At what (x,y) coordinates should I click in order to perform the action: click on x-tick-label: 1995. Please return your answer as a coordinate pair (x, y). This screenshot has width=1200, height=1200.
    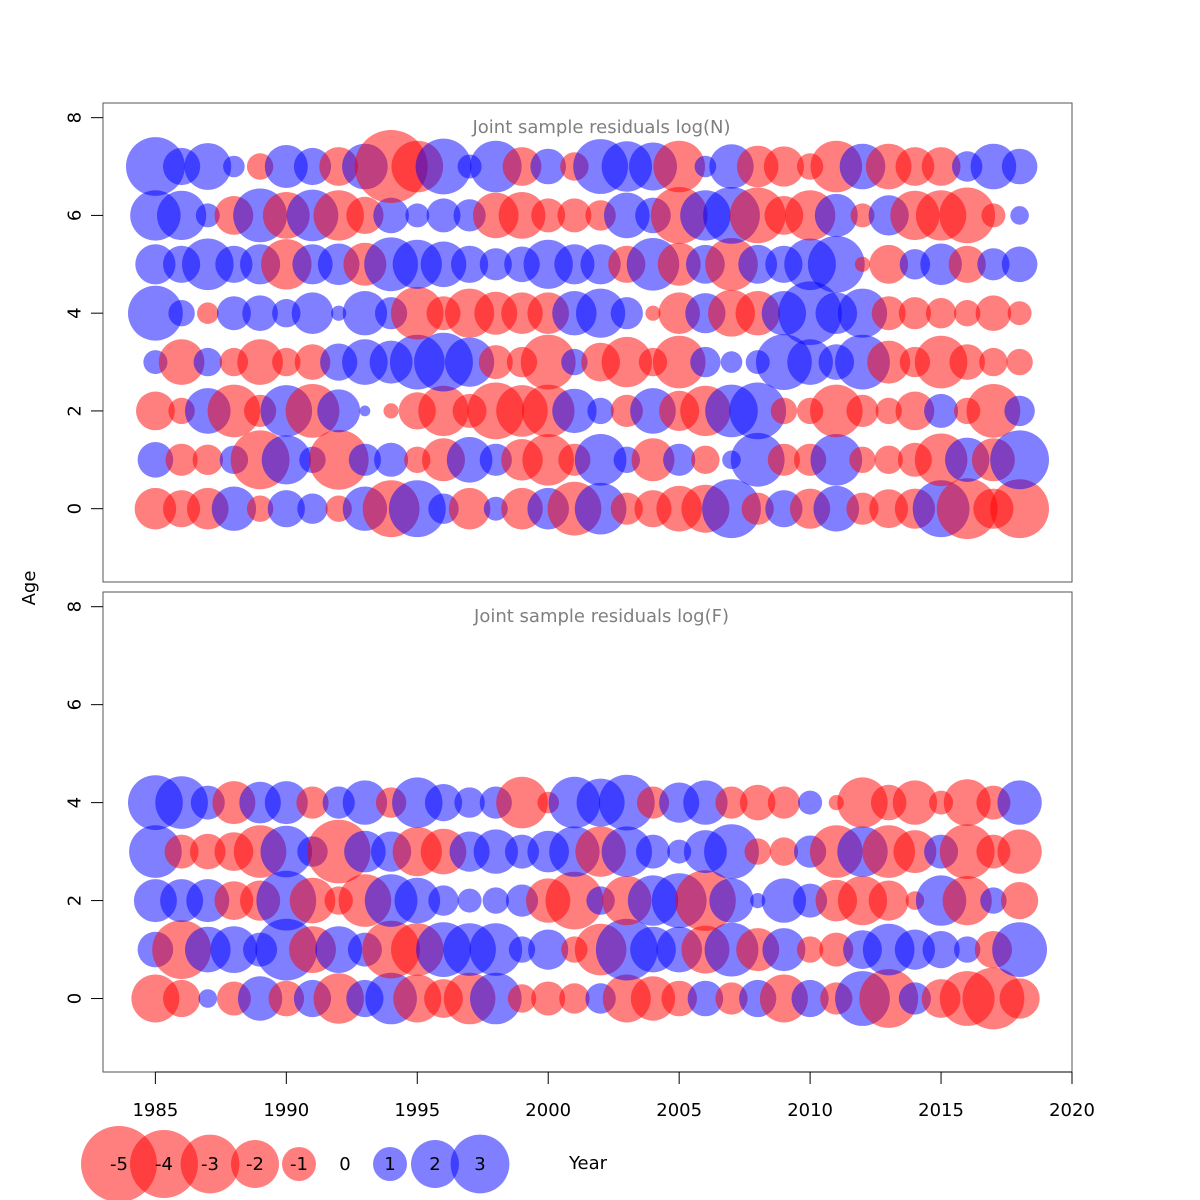
    Looking at the image, I should click on (417, 1110).